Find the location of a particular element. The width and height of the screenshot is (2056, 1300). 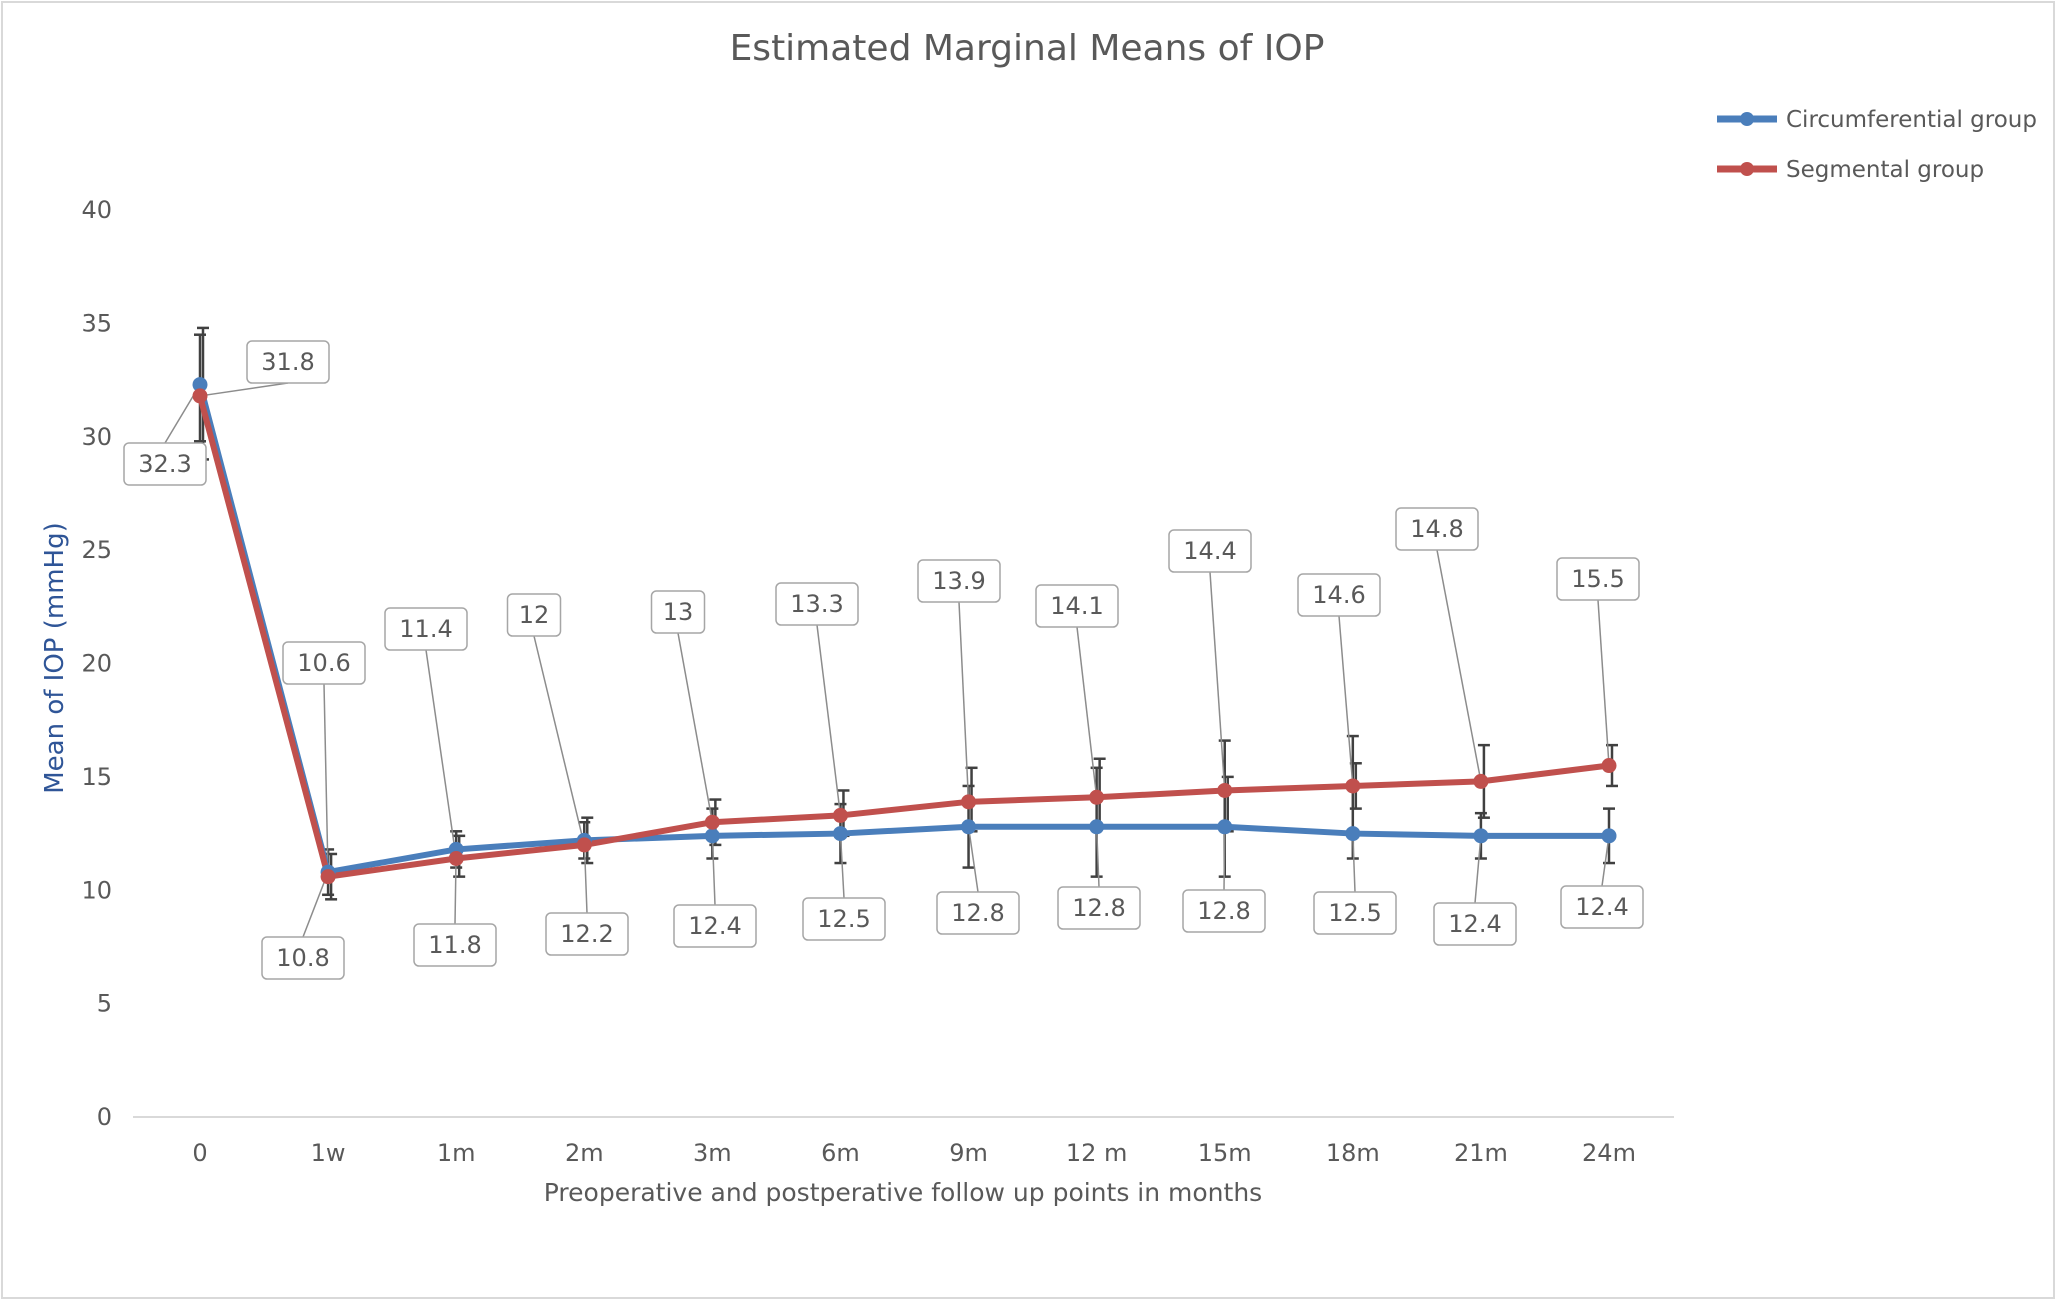

chart-title: Estimated Marginal Means of IOP is located at coordinates (1027, 48).